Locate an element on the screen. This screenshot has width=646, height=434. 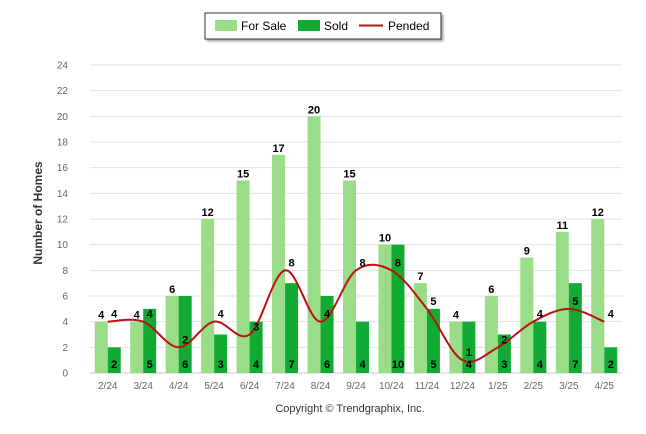
x-tick-label: 10/24 is located at coordinates (391, 386).